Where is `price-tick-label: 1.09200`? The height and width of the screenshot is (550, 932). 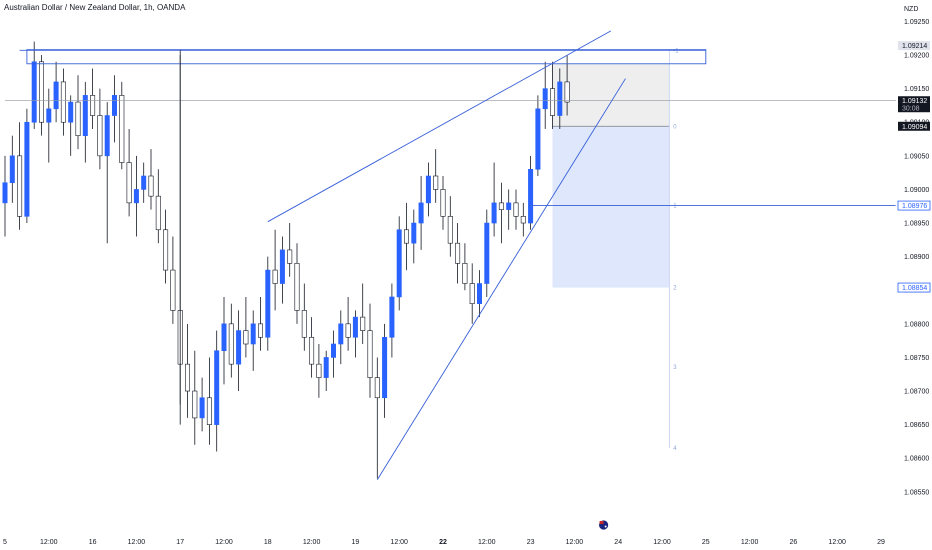 price-tick-label: 1.09200 is located at coordinates (916, 56).